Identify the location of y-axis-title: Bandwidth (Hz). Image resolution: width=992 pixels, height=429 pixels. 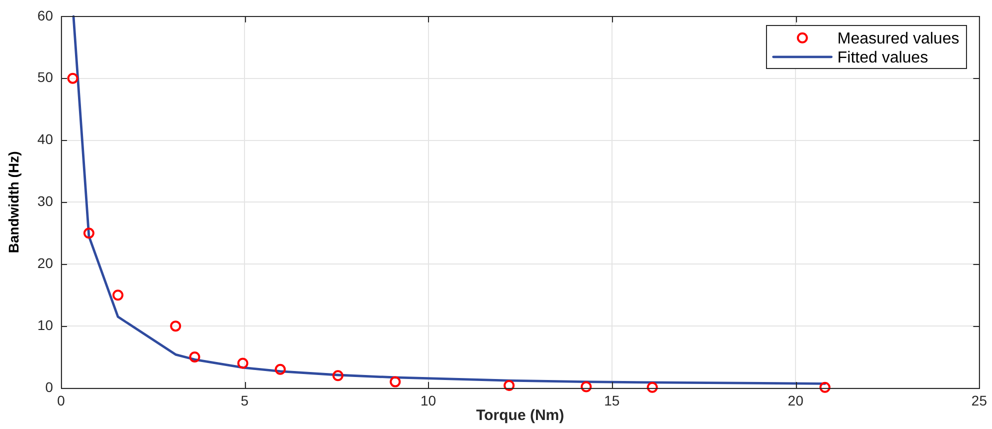
(13, 202).